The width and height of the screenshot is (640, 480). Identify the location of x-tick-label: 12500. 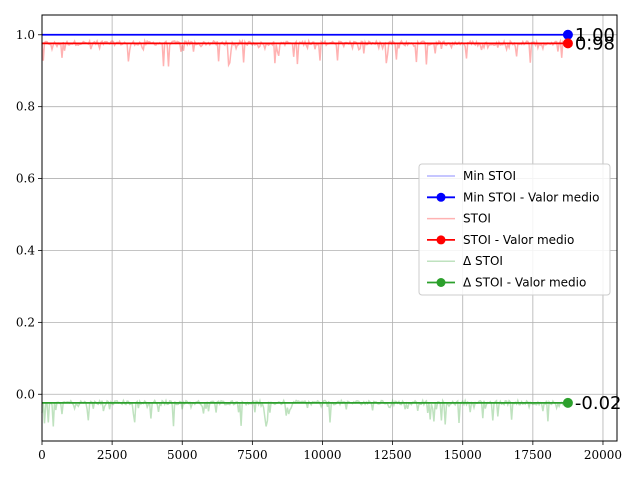
(393, 455).